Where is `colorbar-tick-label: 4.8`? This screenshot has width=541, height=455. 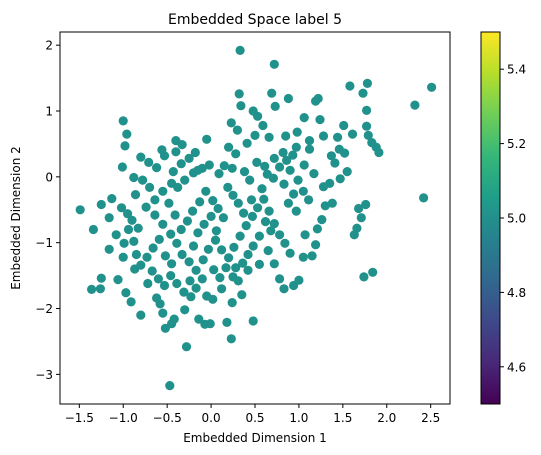
colorbar-tick-label: 4.8 is located at coordinates (516, 293).